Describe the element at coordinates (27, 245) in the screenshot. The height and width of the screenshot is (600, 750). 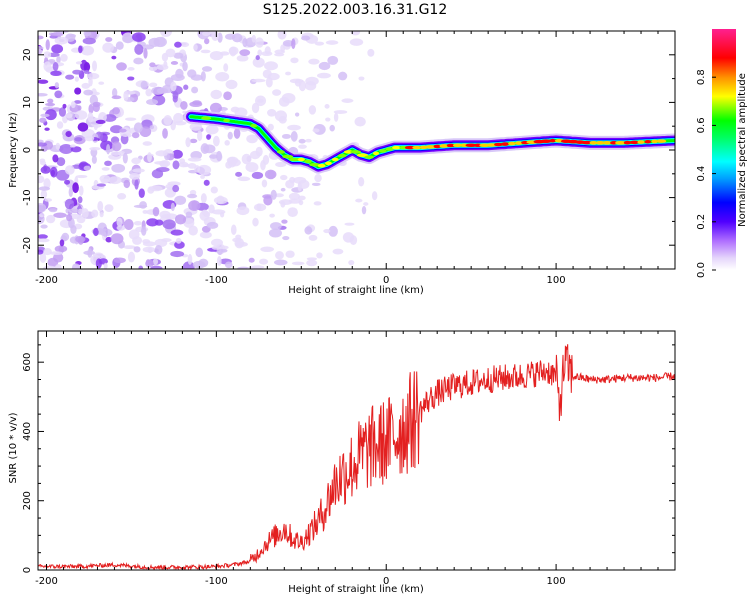
I see `heatmap-y-tick-label: -20` at that location.